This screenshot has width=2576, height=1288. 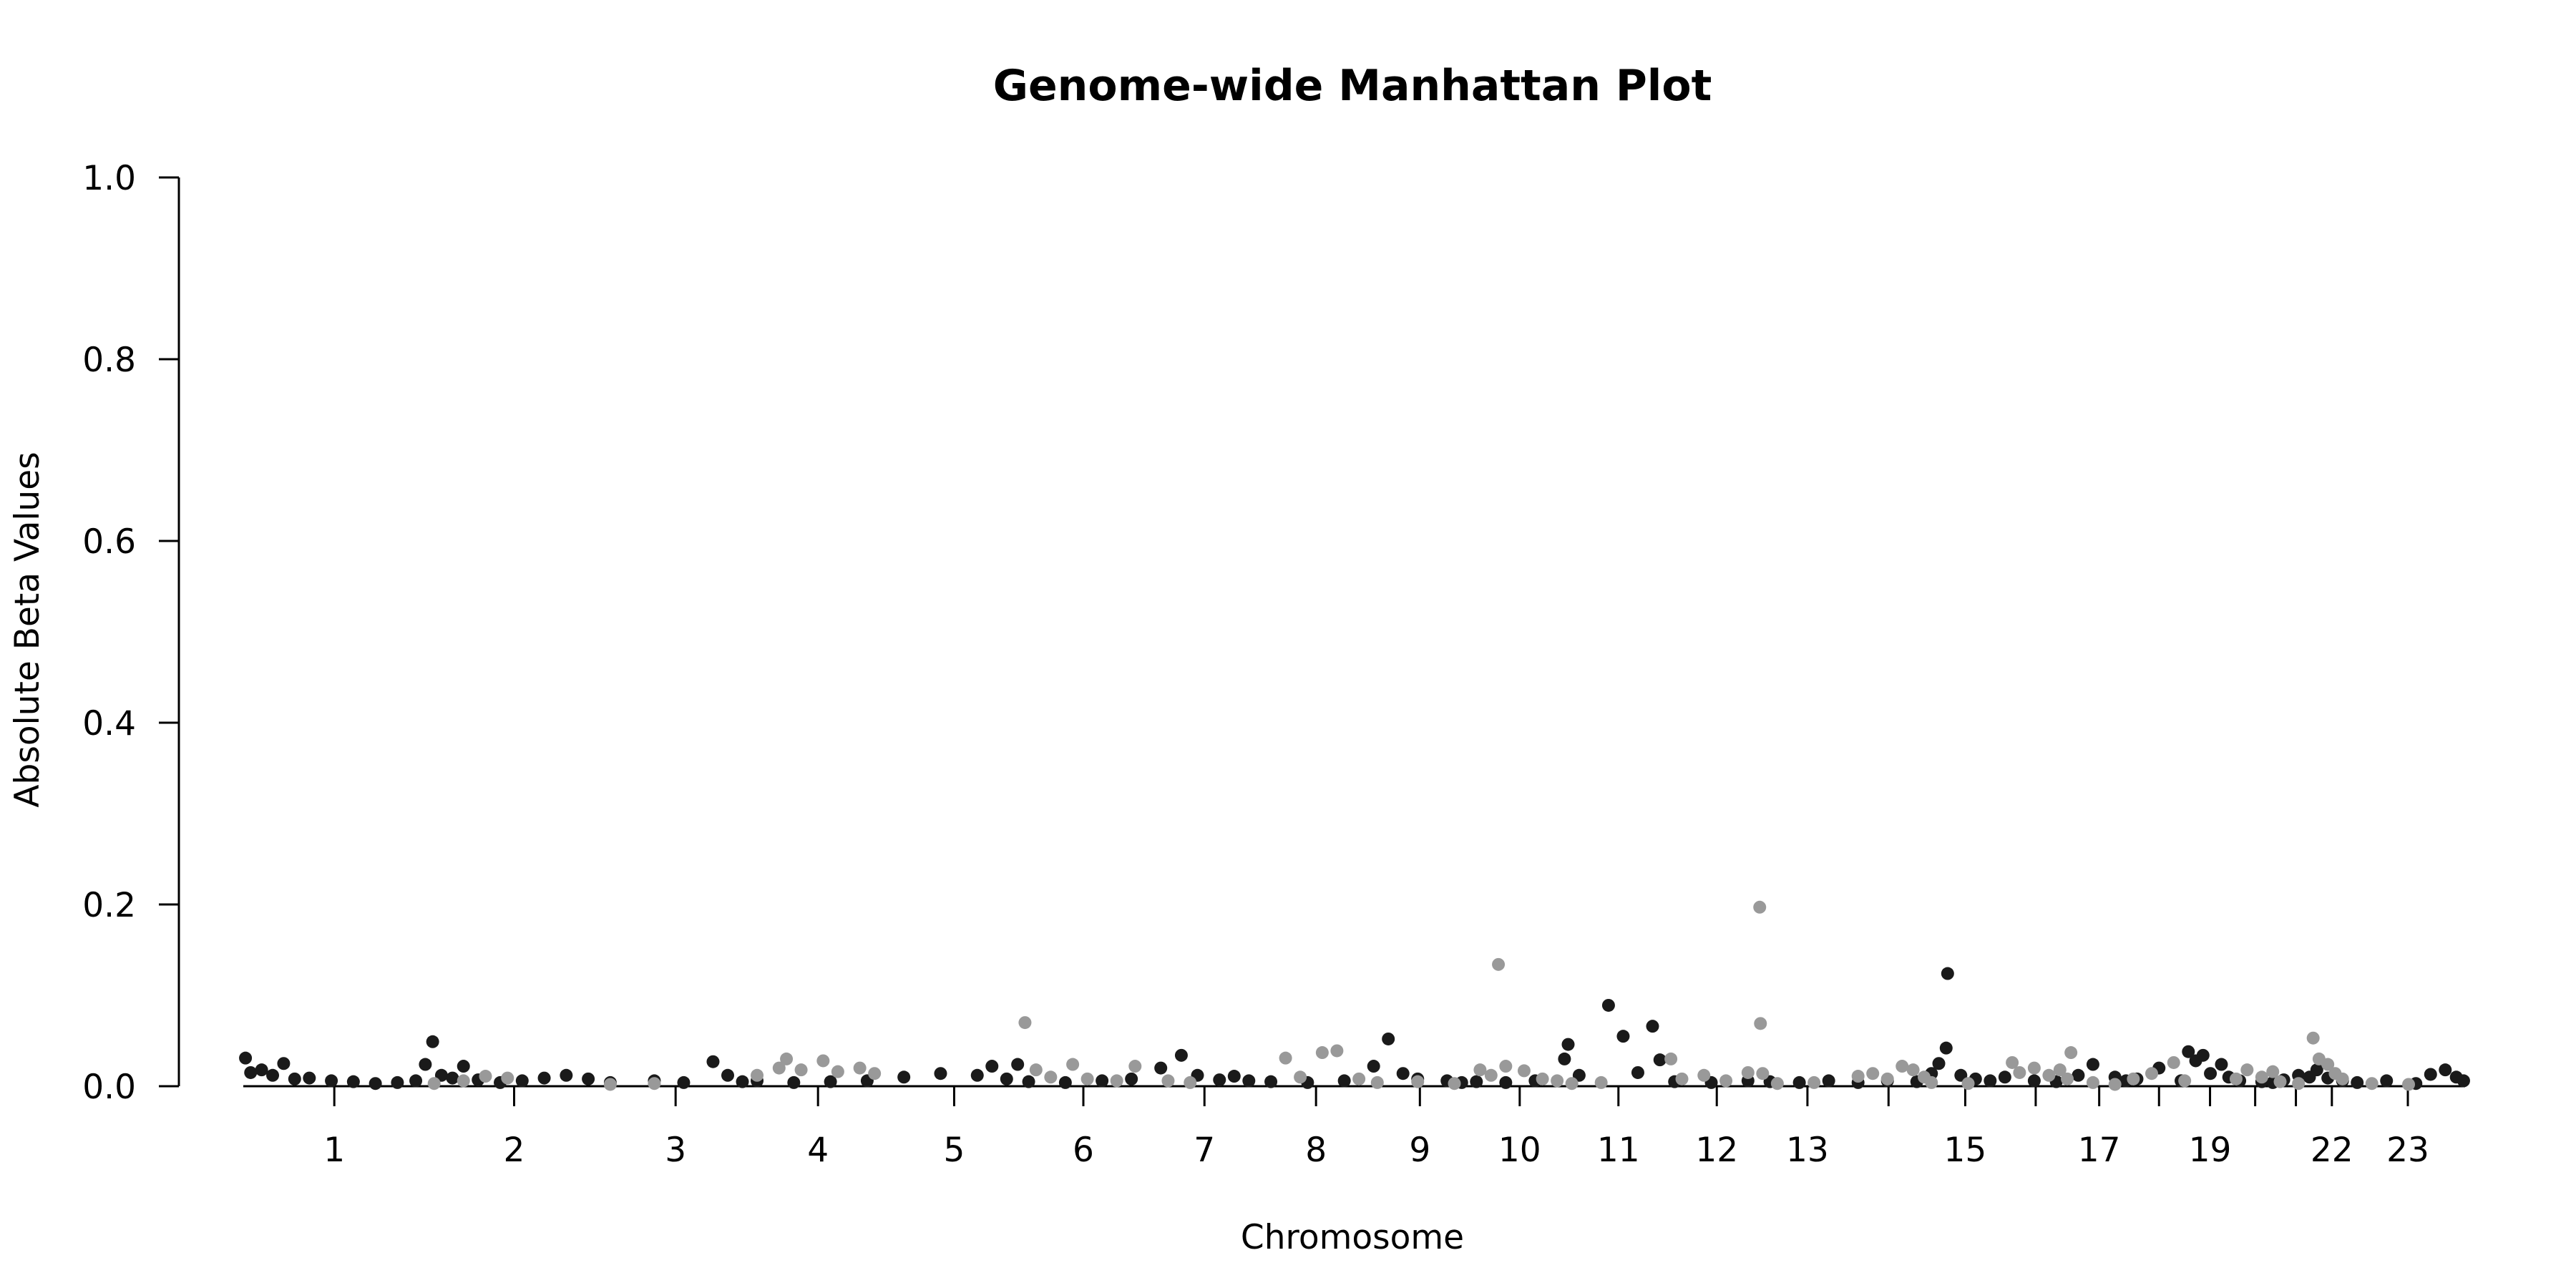 I want to click on y-tick-label: 0.6, so click(x=109, y=542).